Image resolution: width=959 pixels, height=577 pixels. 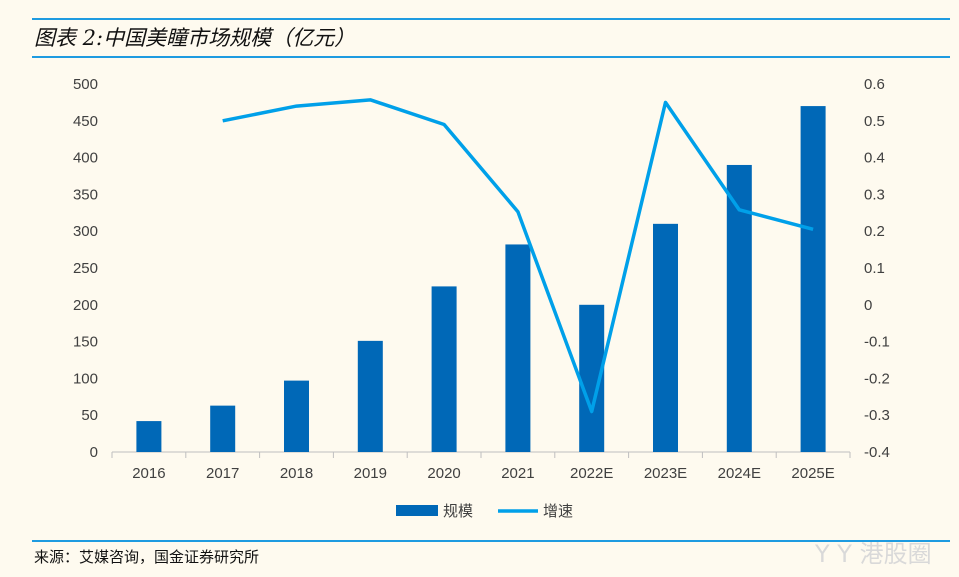 I want to click on right-tick-label: 0.3, so click(x=874, y=194).